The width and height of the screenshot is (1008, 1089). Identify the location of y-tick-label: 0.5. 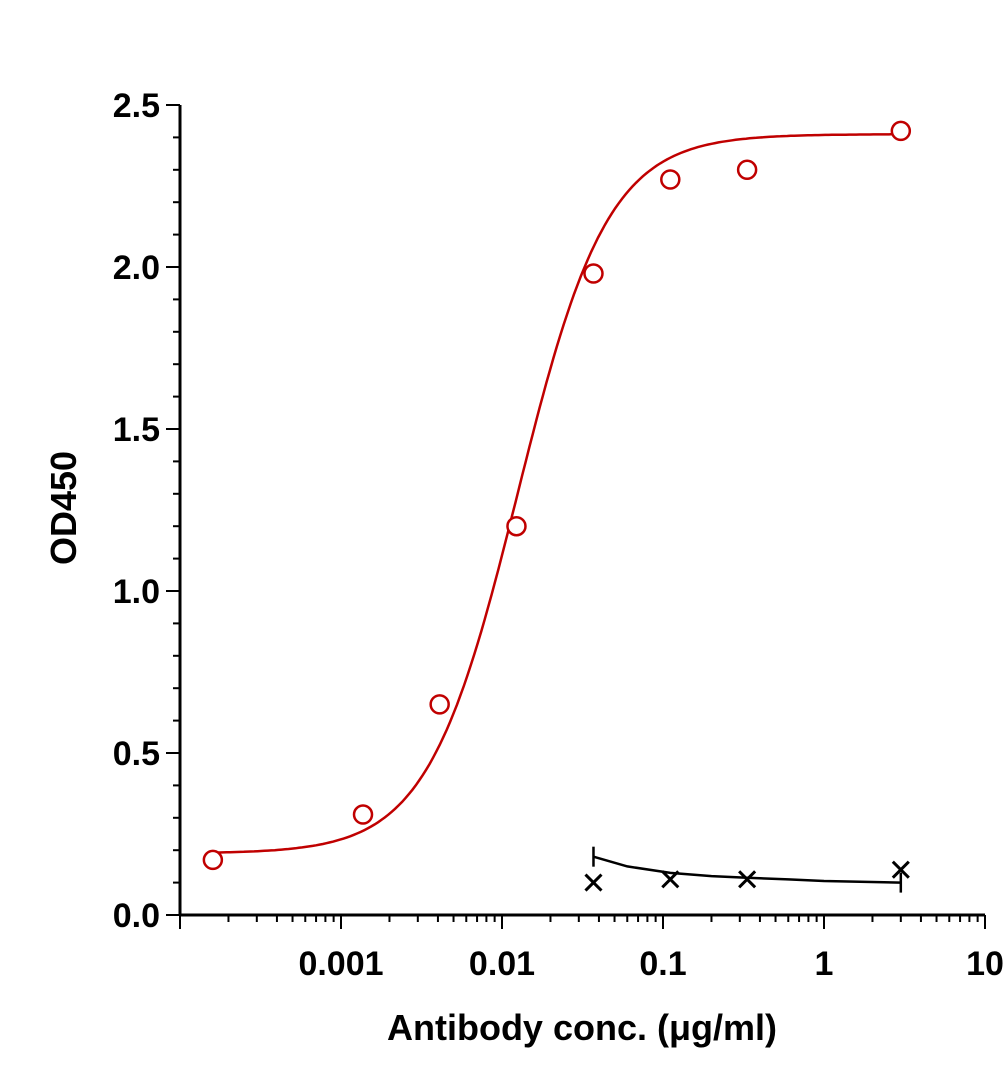
(136, 754).